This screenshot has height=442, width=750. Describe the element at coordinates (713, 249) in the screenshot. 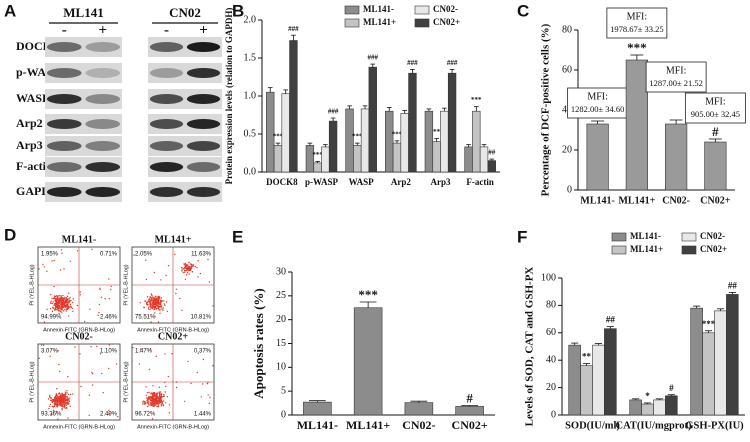

I see `legend-label: CN02+` at that location.